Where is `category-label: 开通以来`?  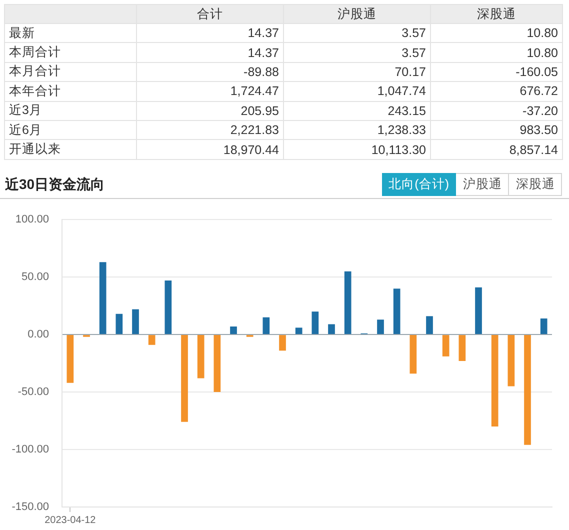
category-label: 开通以来 is located at coordinates (35, 149).